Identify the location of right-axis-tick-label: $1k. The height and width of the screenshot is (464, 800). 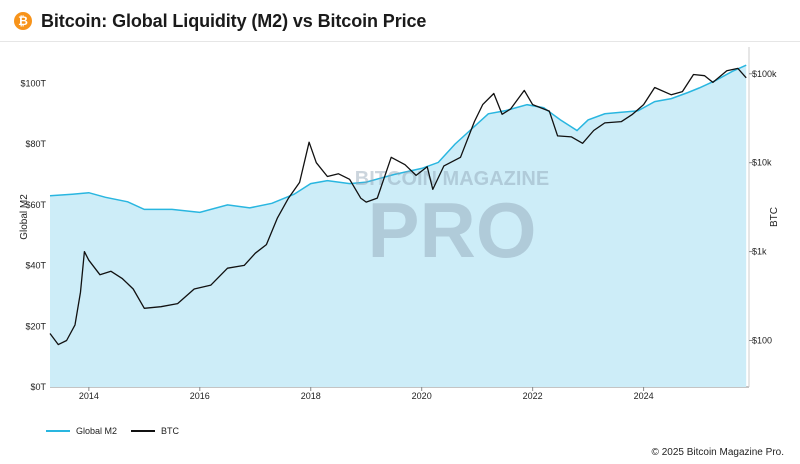
(759, 252).